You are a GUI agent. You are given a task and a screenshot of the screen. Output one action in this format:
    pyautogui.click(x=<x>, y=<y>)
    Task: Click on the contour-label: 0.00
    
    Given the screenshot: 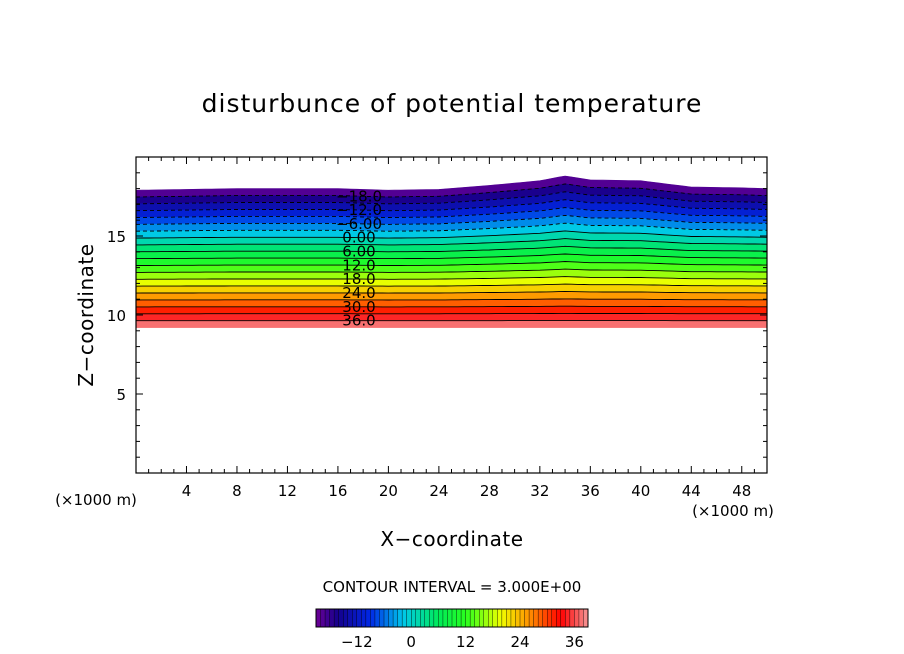 What is the action you would take?
    pyautogui.click(x=358, y=238)
    